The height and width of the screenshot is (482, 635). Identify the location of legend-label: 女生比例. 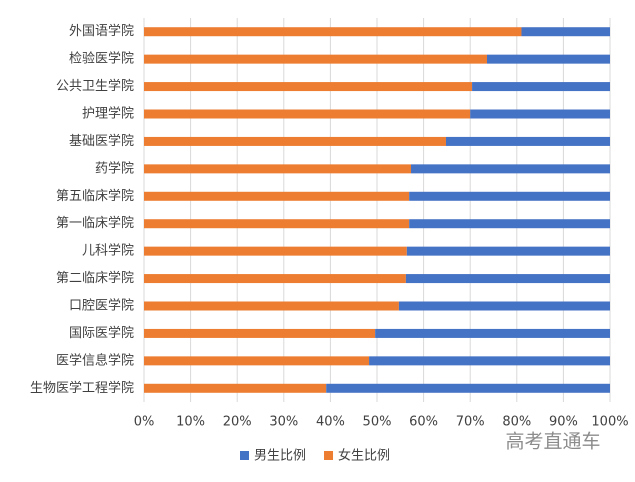
(364, 456).